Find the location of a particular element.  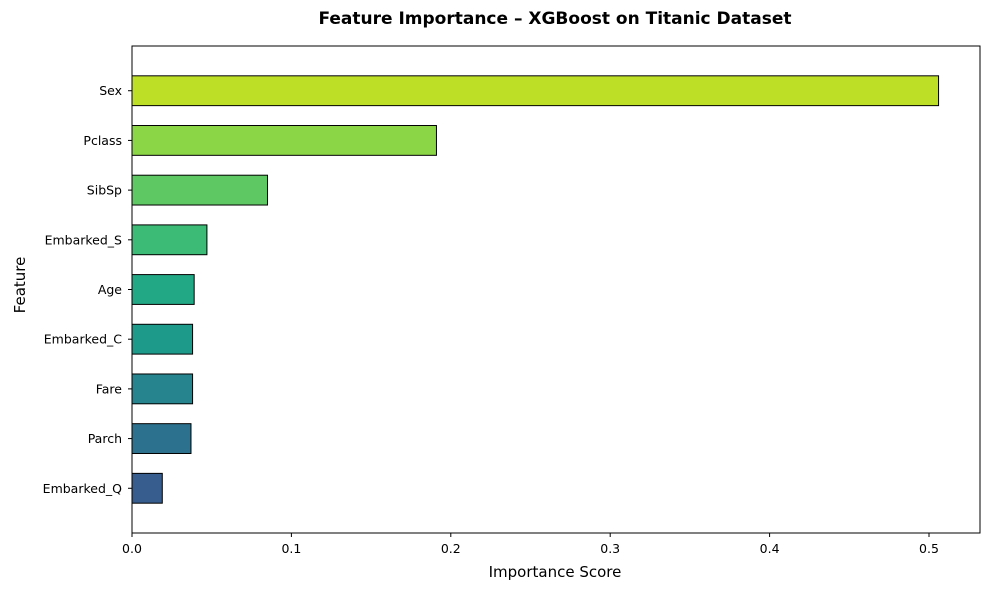

y-tick-label: Fare is located at coordinates (109, 388).